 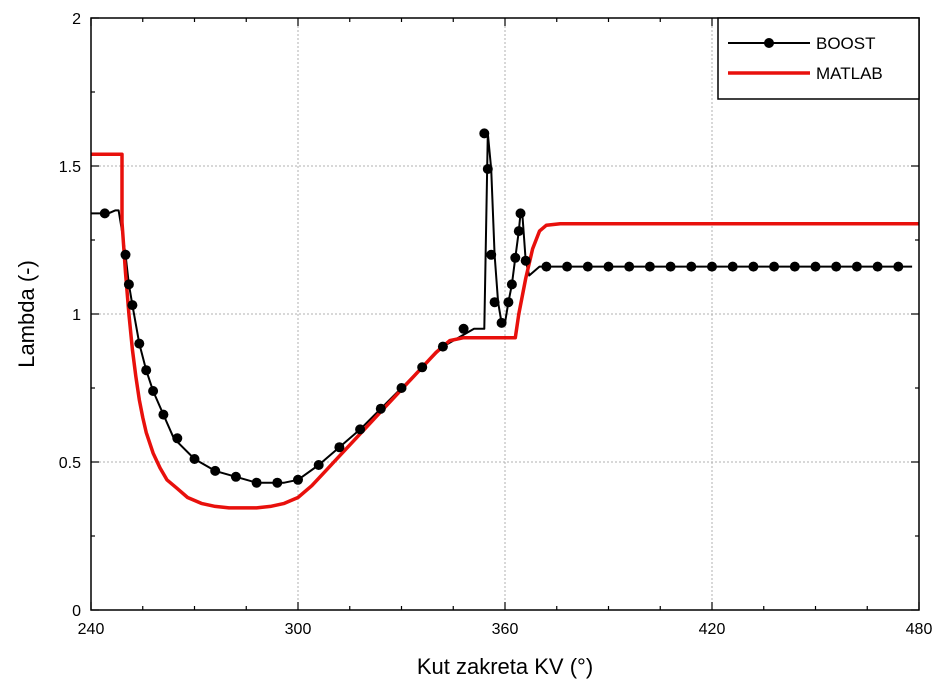 I want to click on legend-box, so click(x=818, y=58).